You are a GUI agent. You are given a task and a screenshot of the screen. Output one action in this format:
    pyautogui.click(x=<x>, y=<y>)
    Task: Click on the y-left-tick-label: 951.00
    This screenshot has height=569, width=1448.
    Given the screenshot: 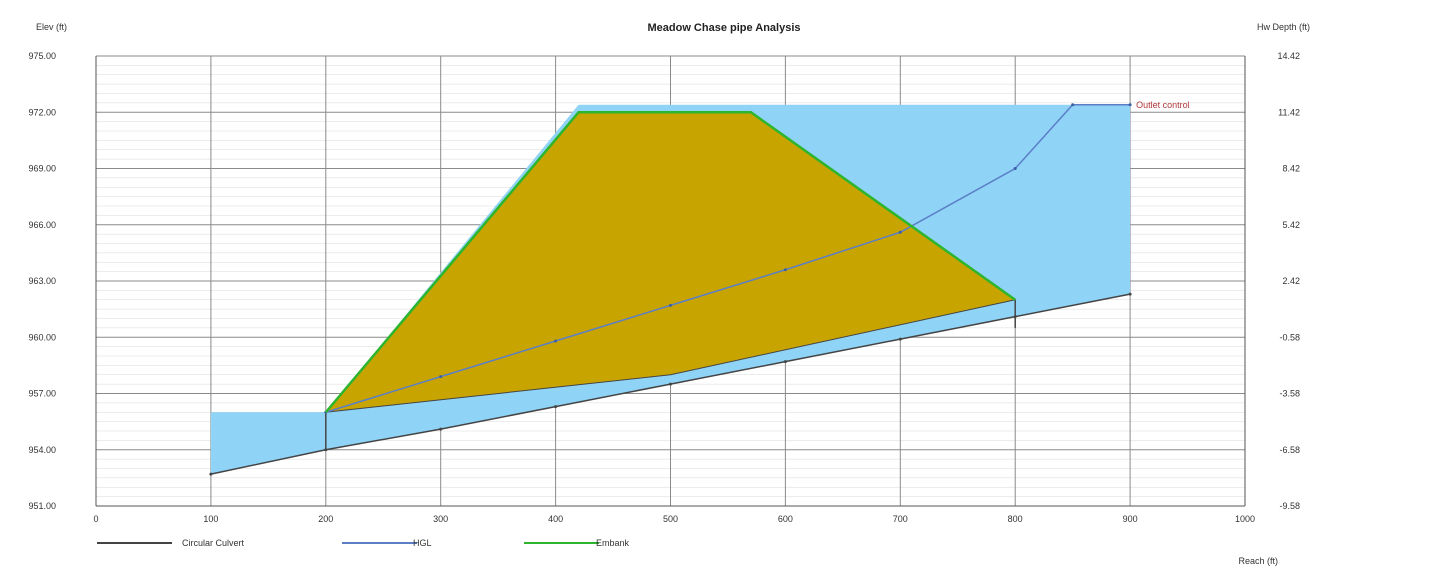 What is the action you would take?
    pyautogui.click(x=42, y=506)
    